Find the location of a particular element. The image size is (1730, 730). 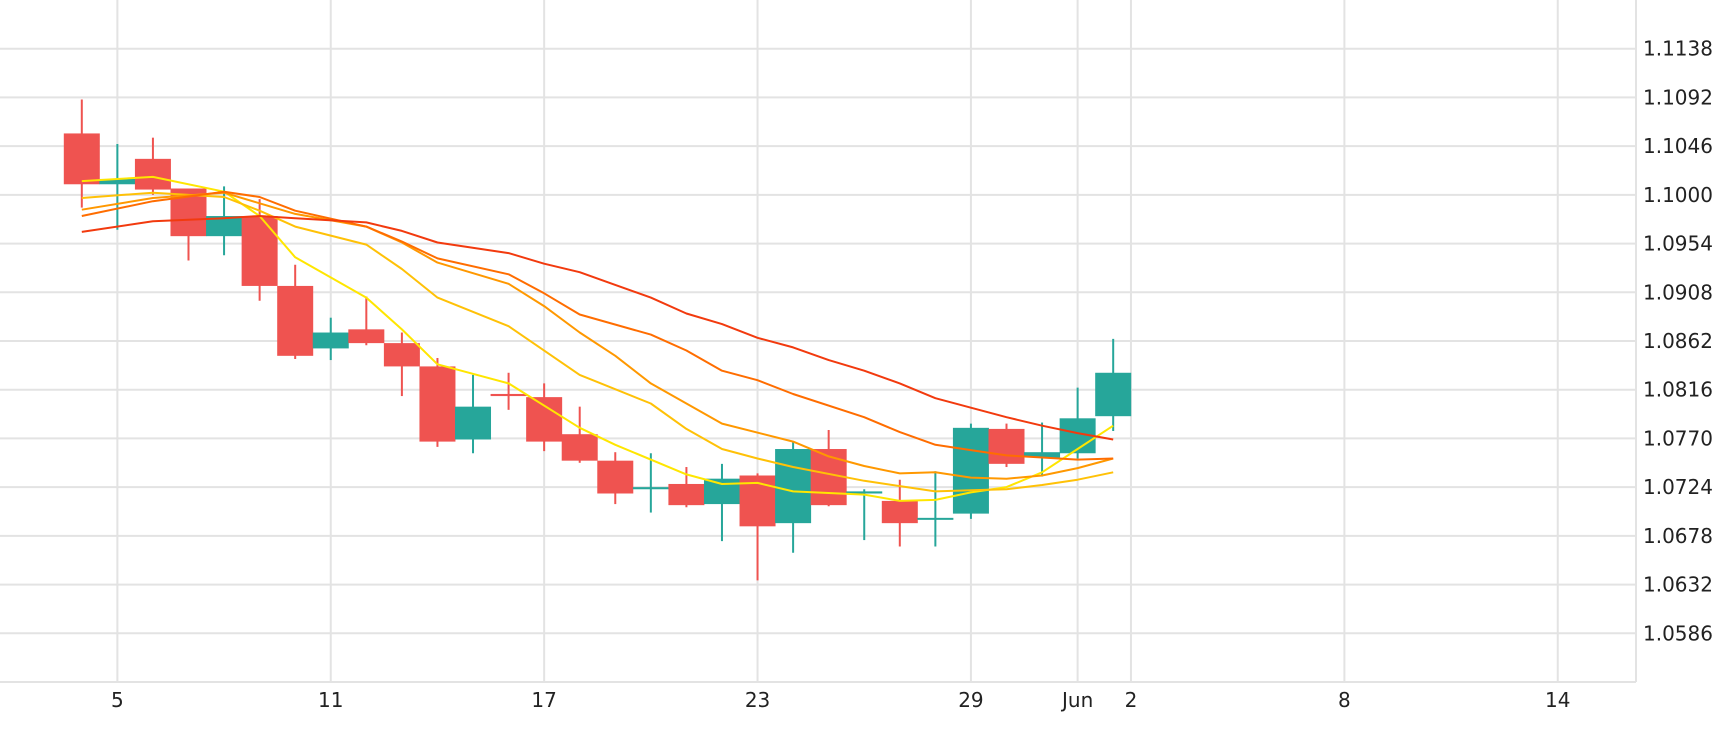

y-tick-label: 1.0908 is located at coordinates (1678, 292).